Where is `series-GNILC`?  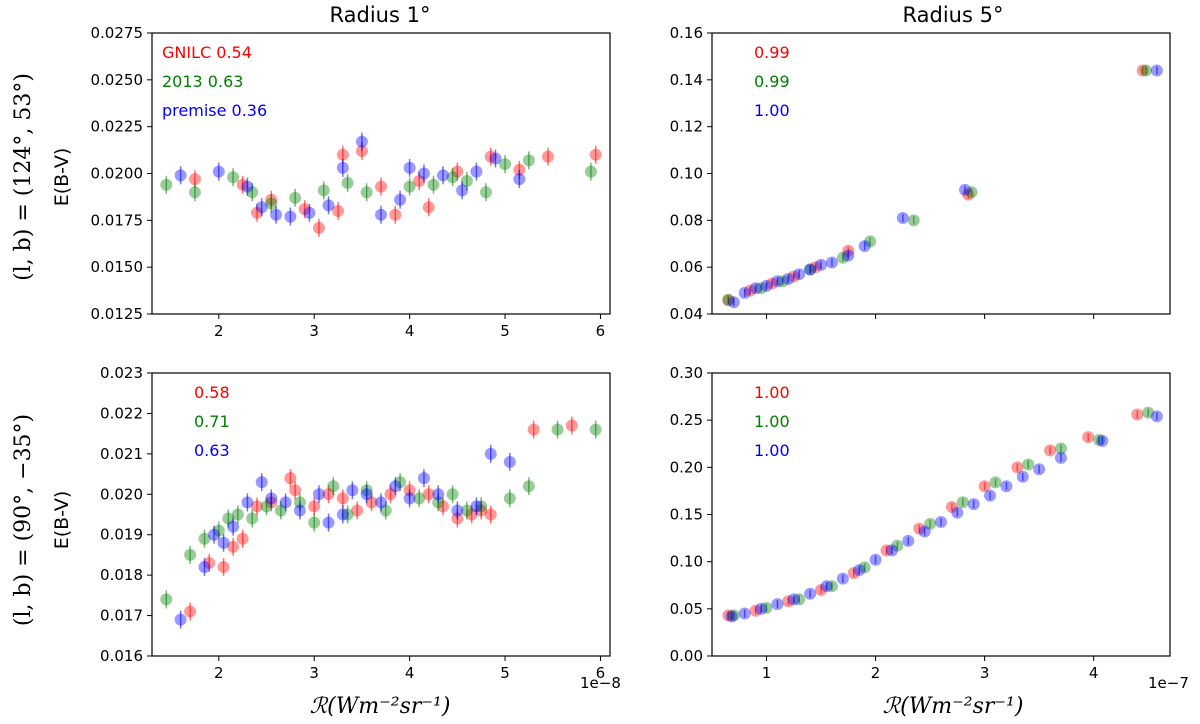 series-GNILC is located at coordinates (395, 189).